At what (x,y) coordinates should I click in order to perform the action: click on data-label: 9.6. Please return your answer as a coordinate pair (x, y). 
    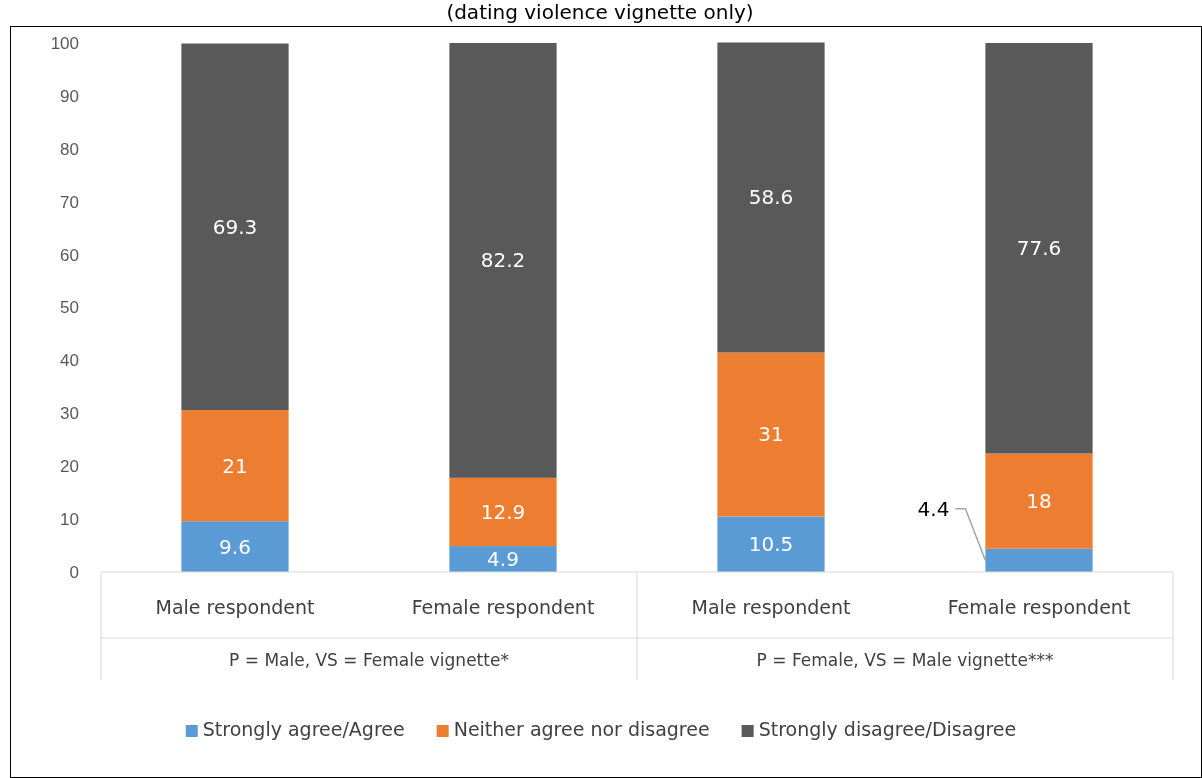
    Looking at the image, I should click on (235, 546).